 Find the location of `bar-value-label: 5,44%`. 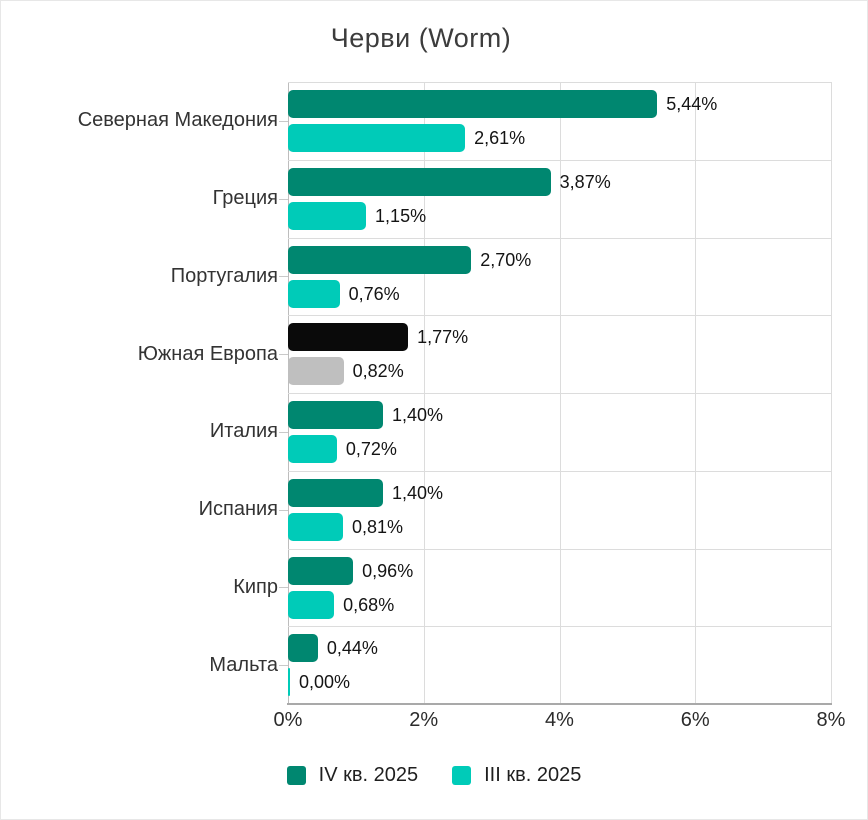

bar-value-label: 5,44% is located at coordinates (692, 104).